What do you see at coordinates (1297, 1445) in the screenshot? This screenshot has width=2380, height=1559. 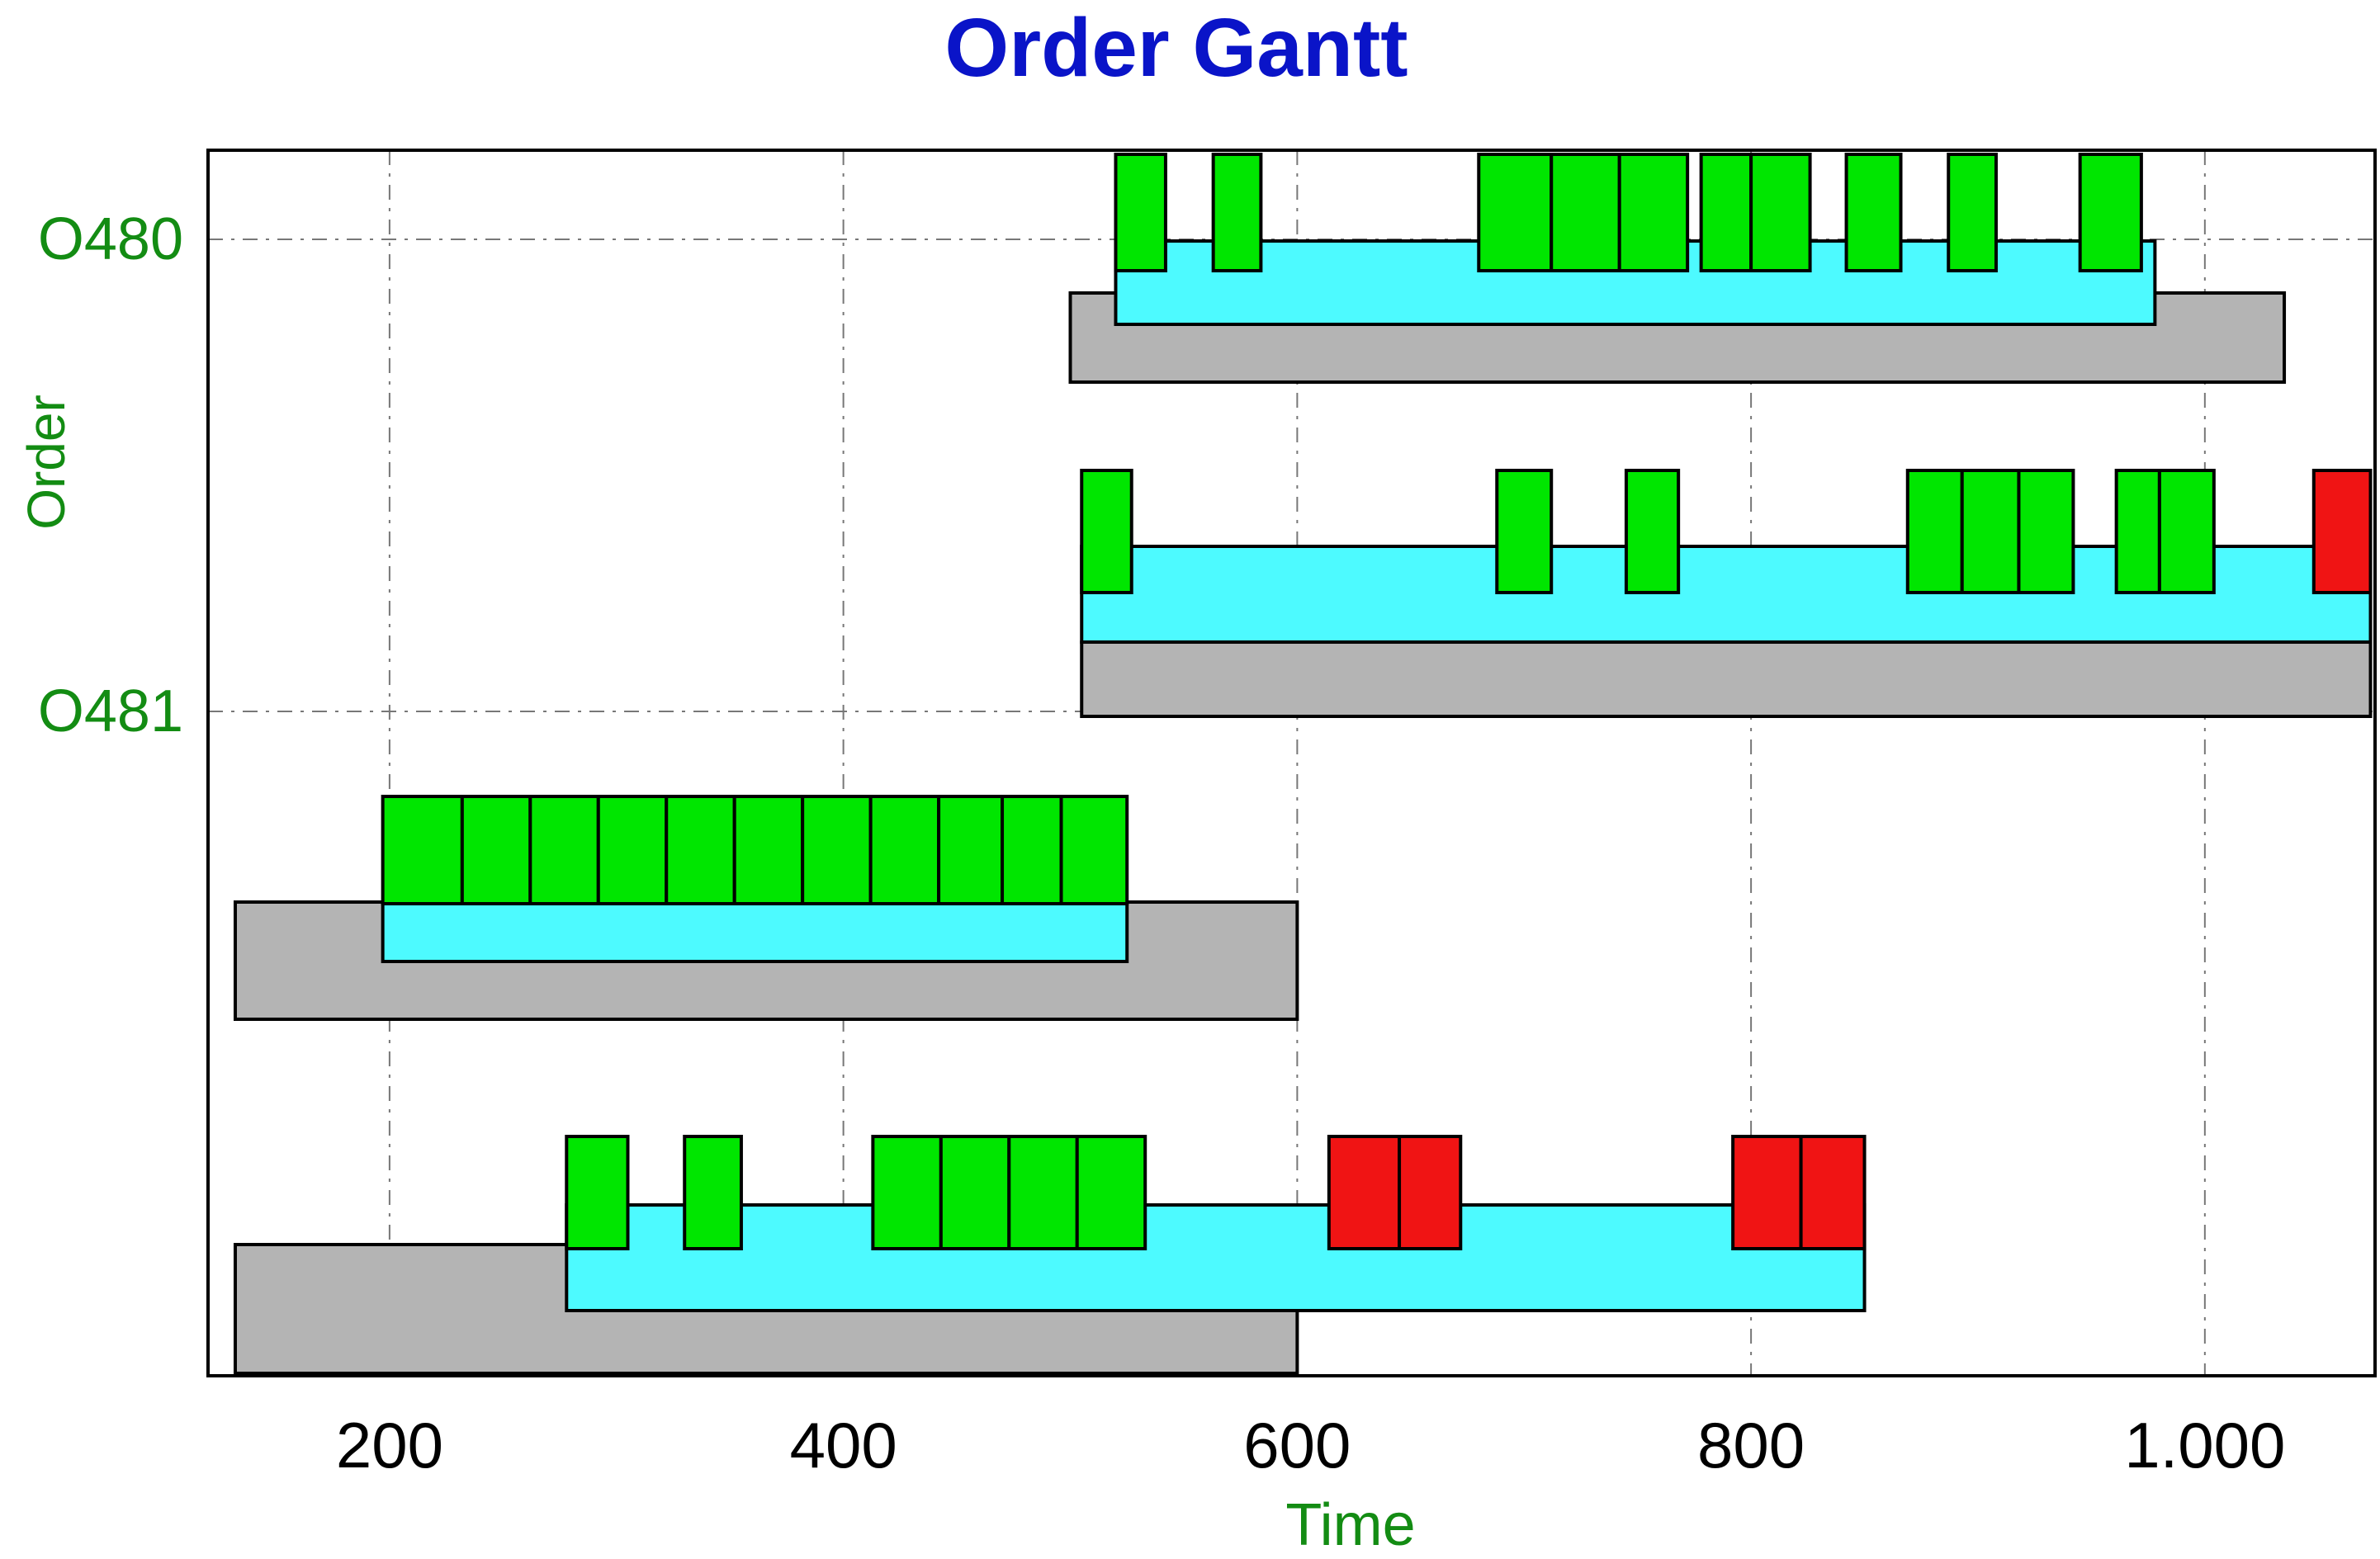 I see `x-tick-label: 600` at bounding box center [1297, 1445].